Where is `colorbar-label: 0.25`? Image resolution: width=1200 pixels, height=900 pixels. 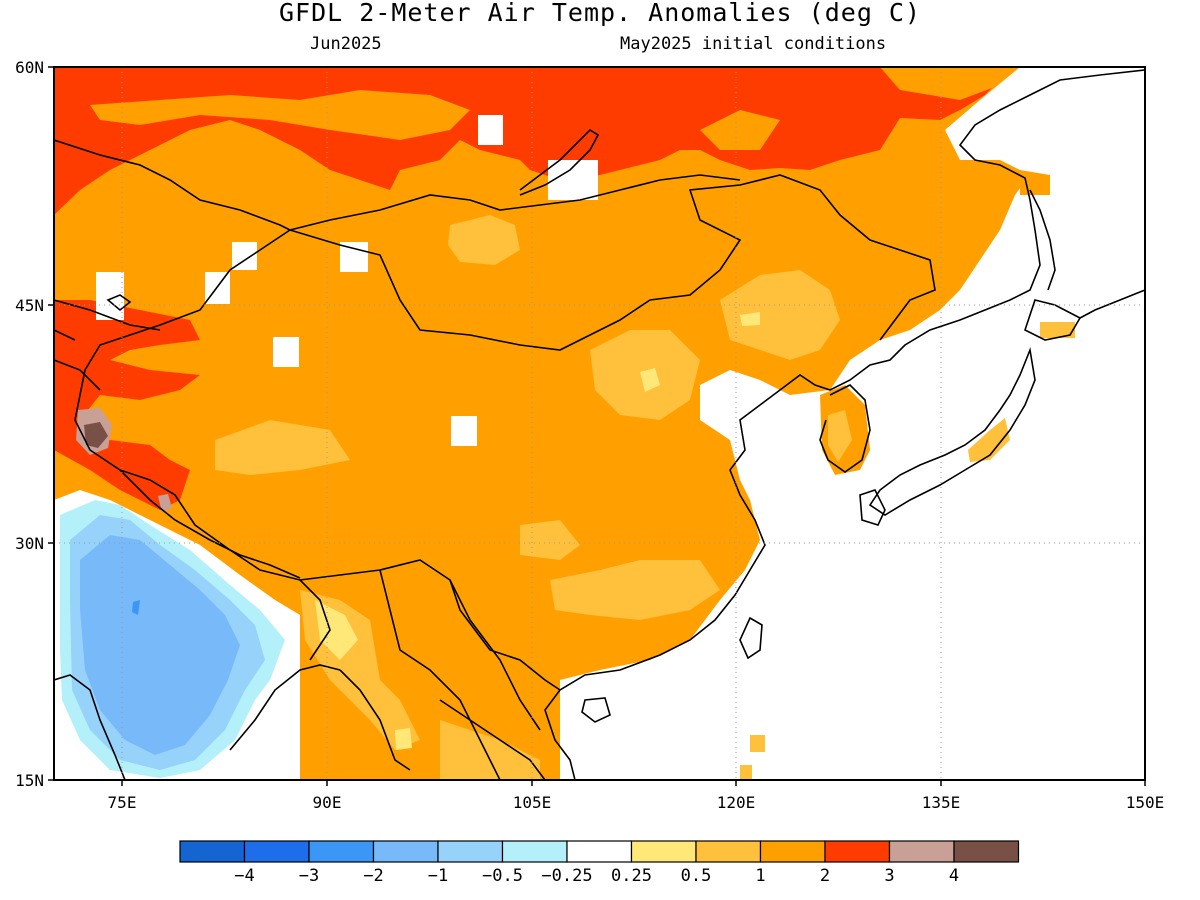 colorbar-label: 0.25 is located at coordinates (631, 876).